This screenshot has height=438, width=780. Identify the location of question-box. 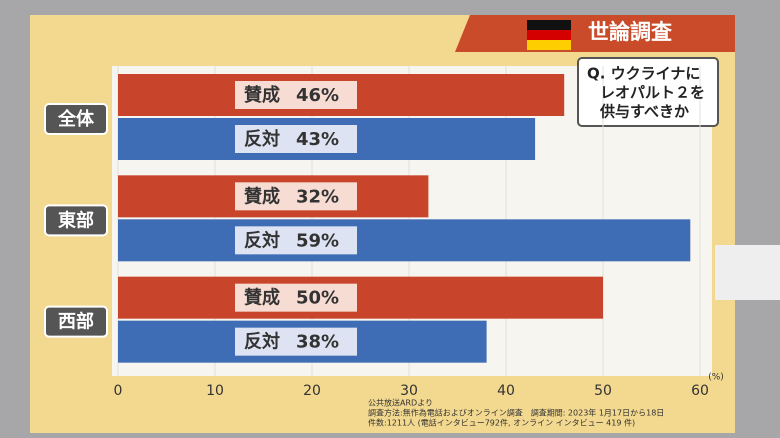
(648, 92).